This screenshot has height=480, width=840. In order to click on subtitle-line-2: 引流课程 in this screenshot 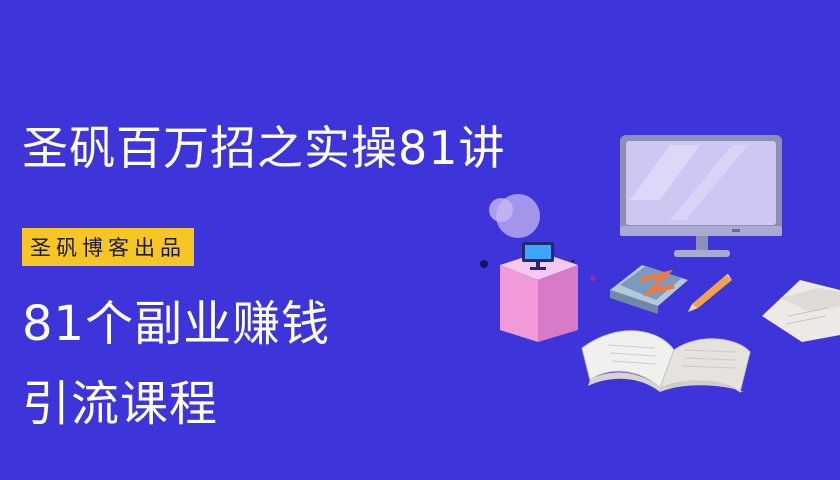, I will do `click(120, 404)`.